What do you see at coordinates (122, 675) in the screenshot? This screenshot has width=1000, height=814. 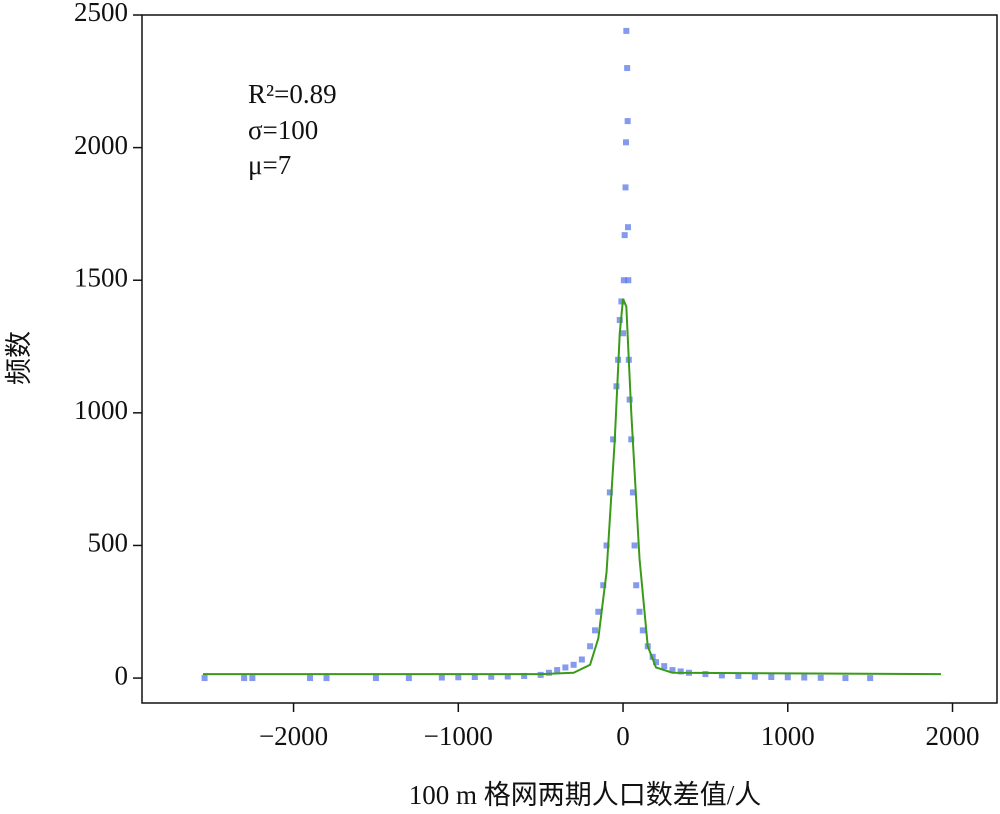 I see `y-tick-label: 0` at bounding box center [122, 675].